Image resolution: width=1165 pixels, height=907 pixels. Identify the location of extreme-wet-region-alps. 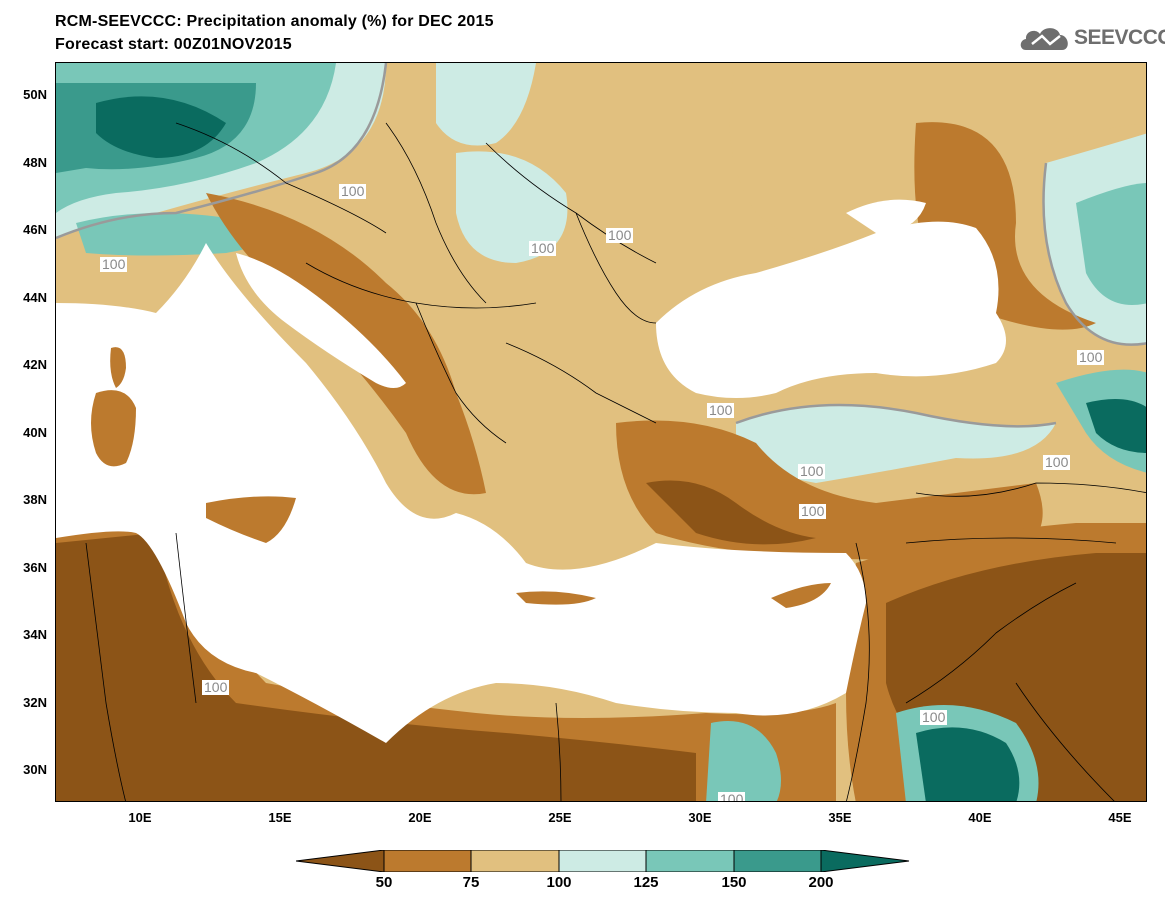
(161, 127).